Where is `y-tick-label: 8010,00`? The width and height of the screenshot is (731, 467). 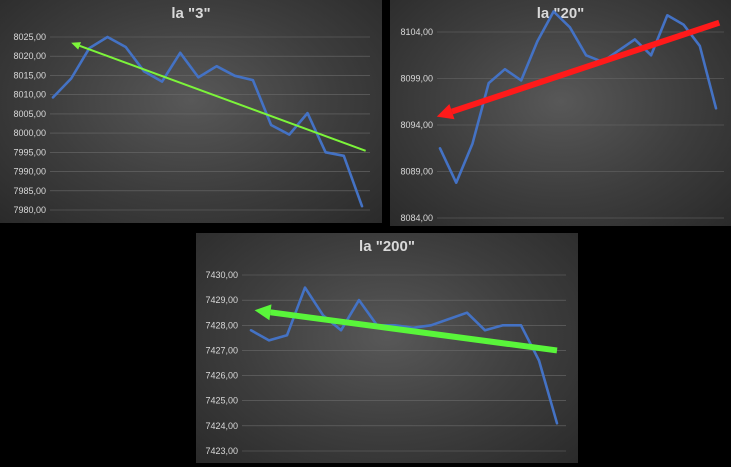 y-tick-label: 8010,00 is located at coordinates (29, 95).